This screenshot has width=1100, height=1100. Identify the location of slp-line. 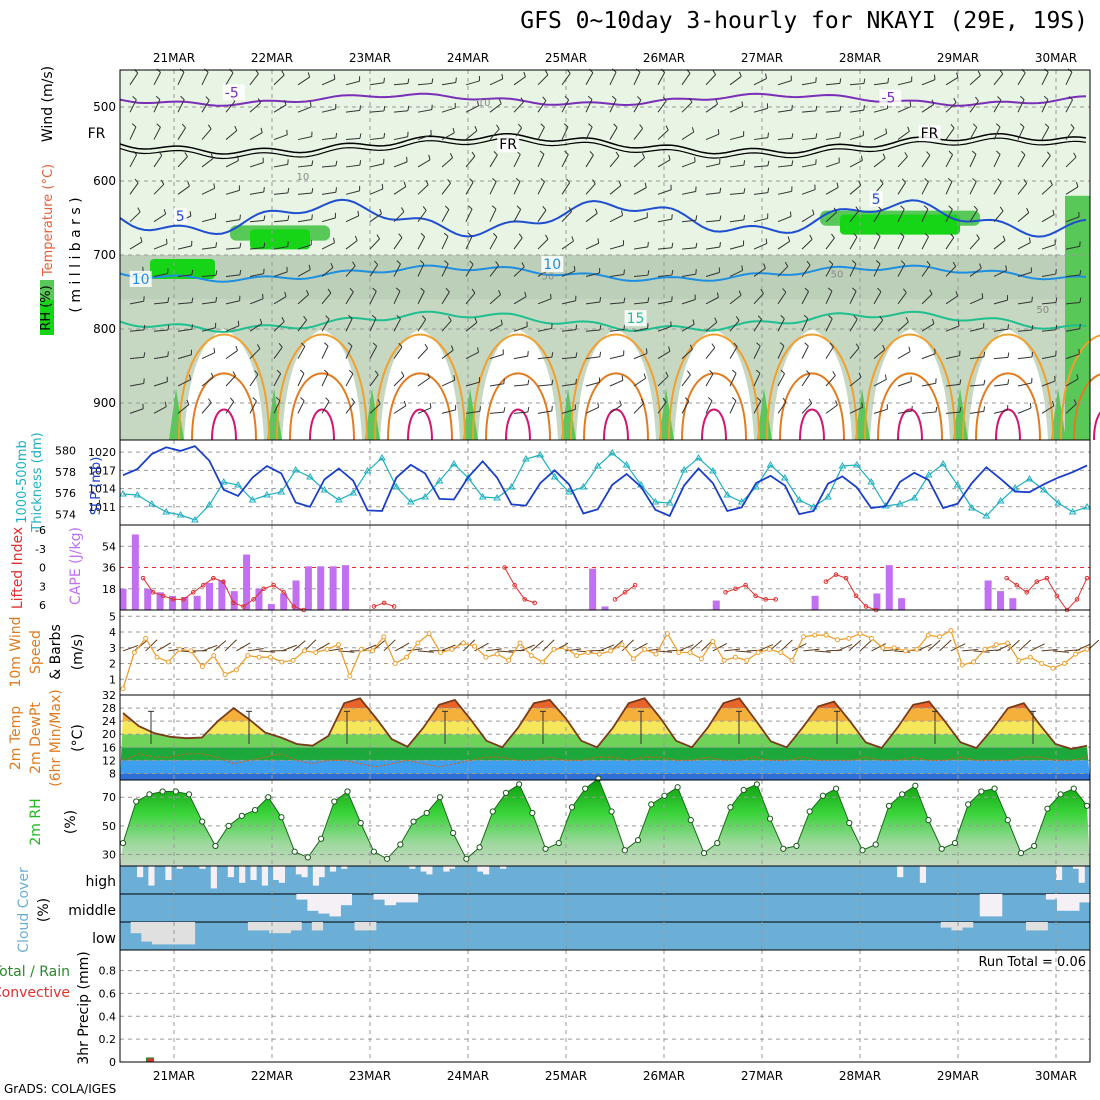
(605, 481).